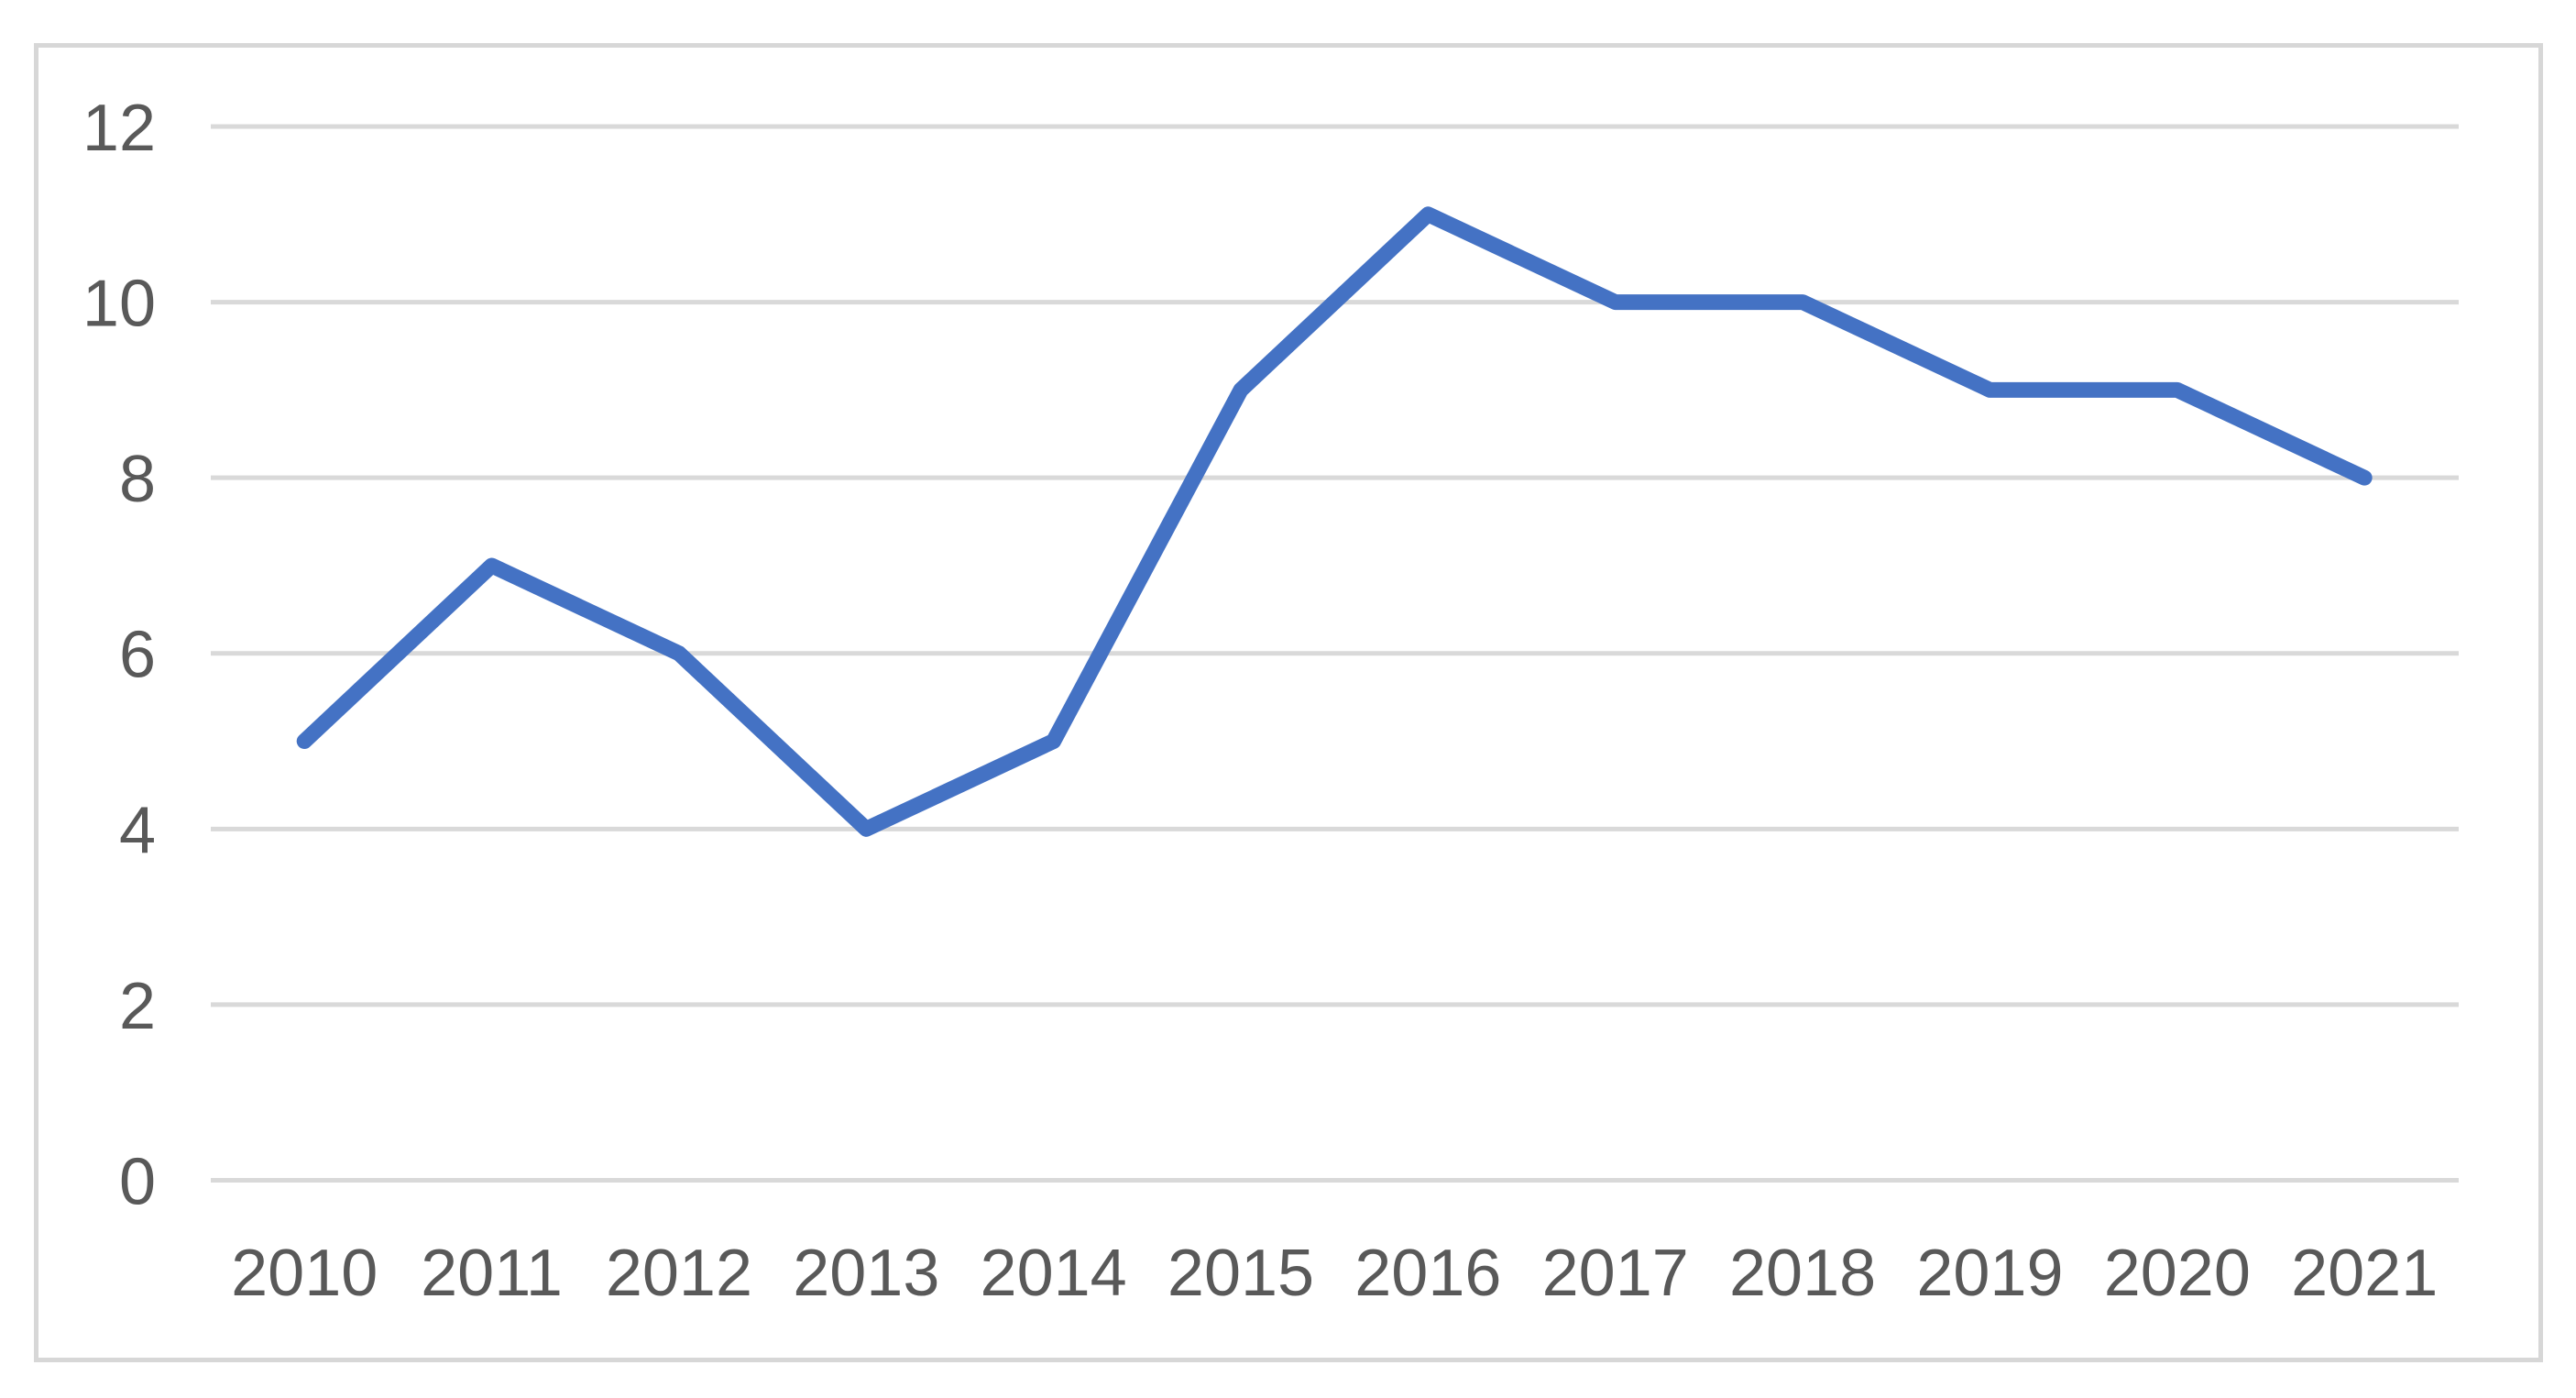  What do you see at coordinates (1990, 1273) in the screenshot?
I see `x-tick-label: 2019` at bounding box center [1990, 1273].